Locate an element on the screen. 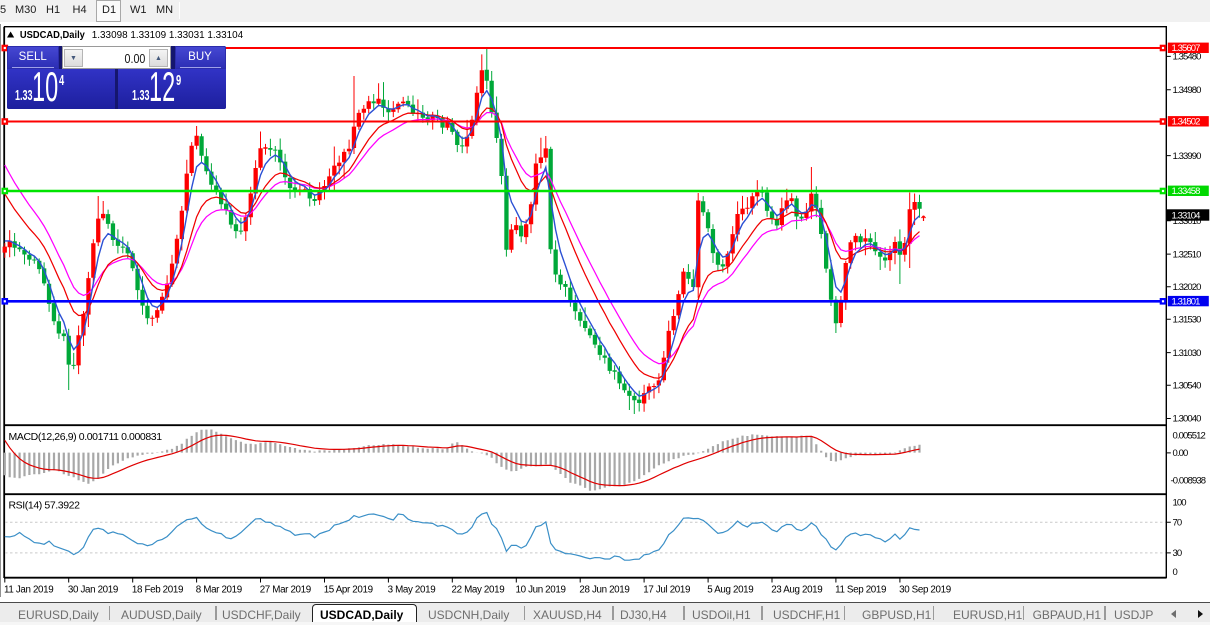  svg-text: USDCAD,Daily is located at coordinates (52, 35).